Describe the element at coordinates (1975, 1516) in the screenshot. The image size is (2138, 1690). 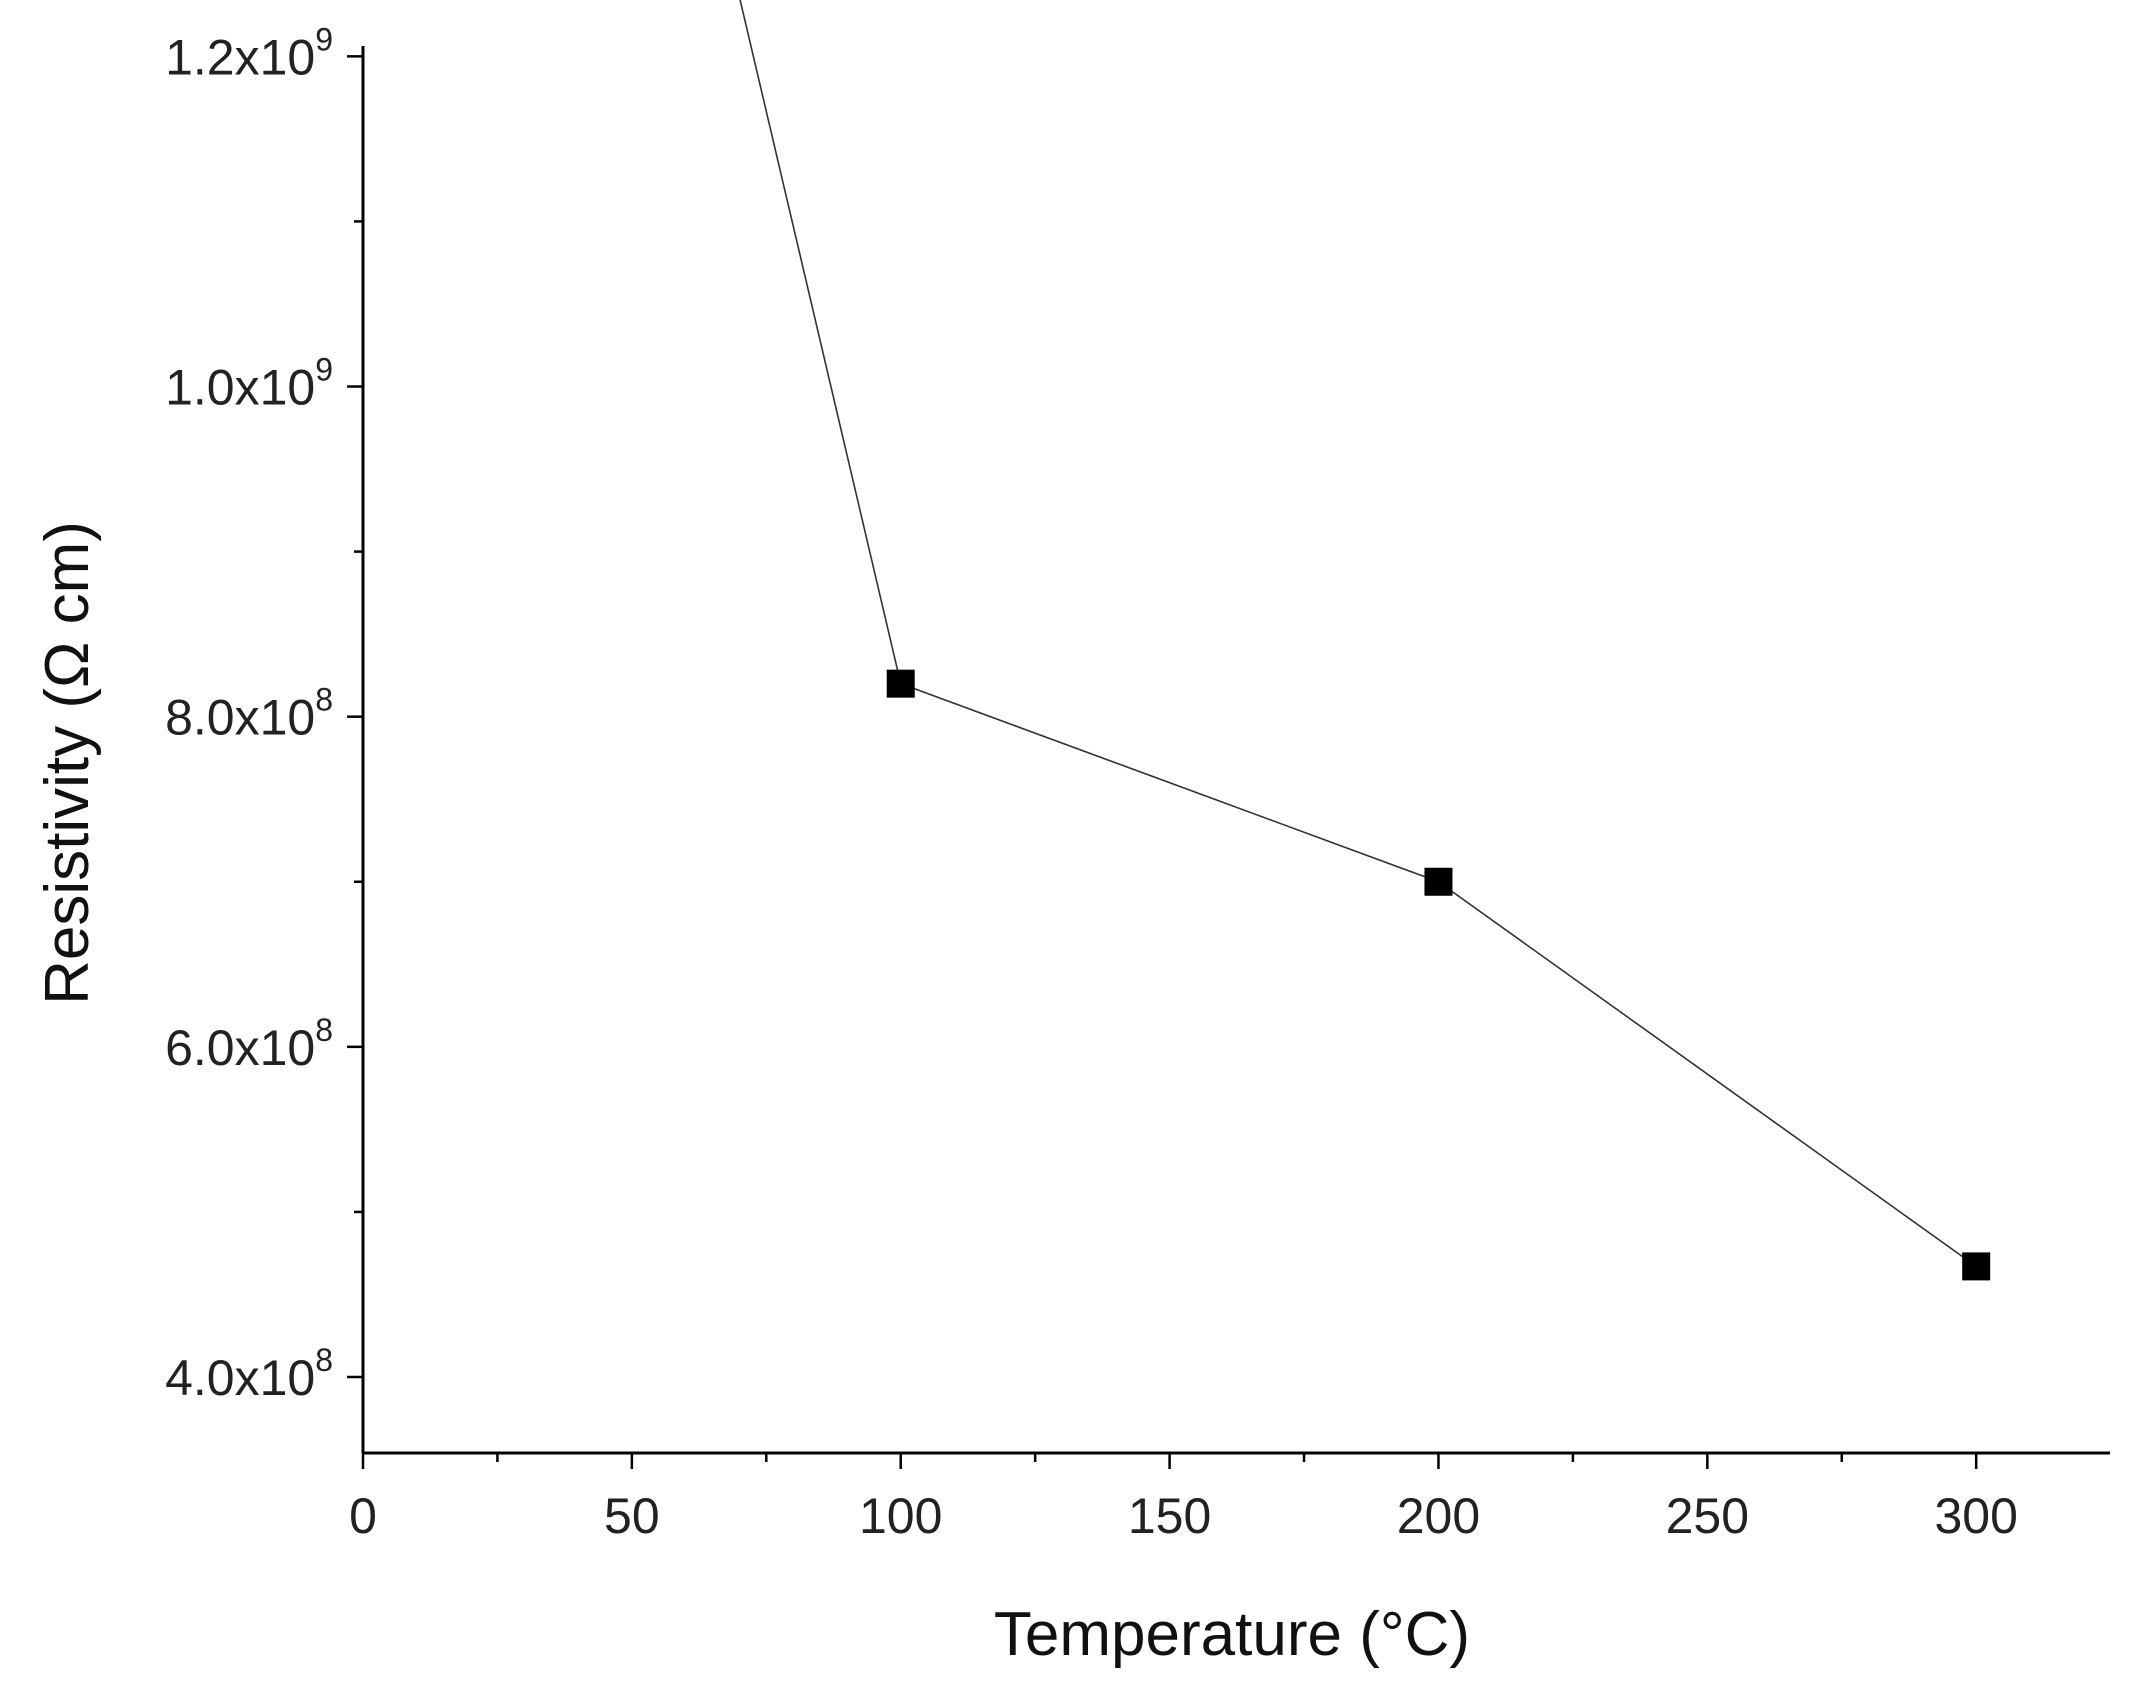
I see `x-tick-label: 300` at that location.